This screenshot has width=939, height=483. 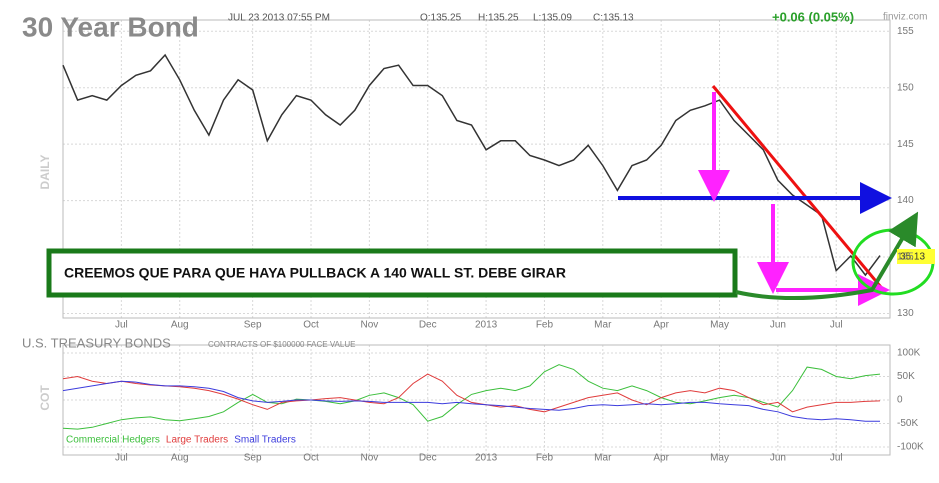 I want to click on low: L:135.09, so click(x=552, y=18).